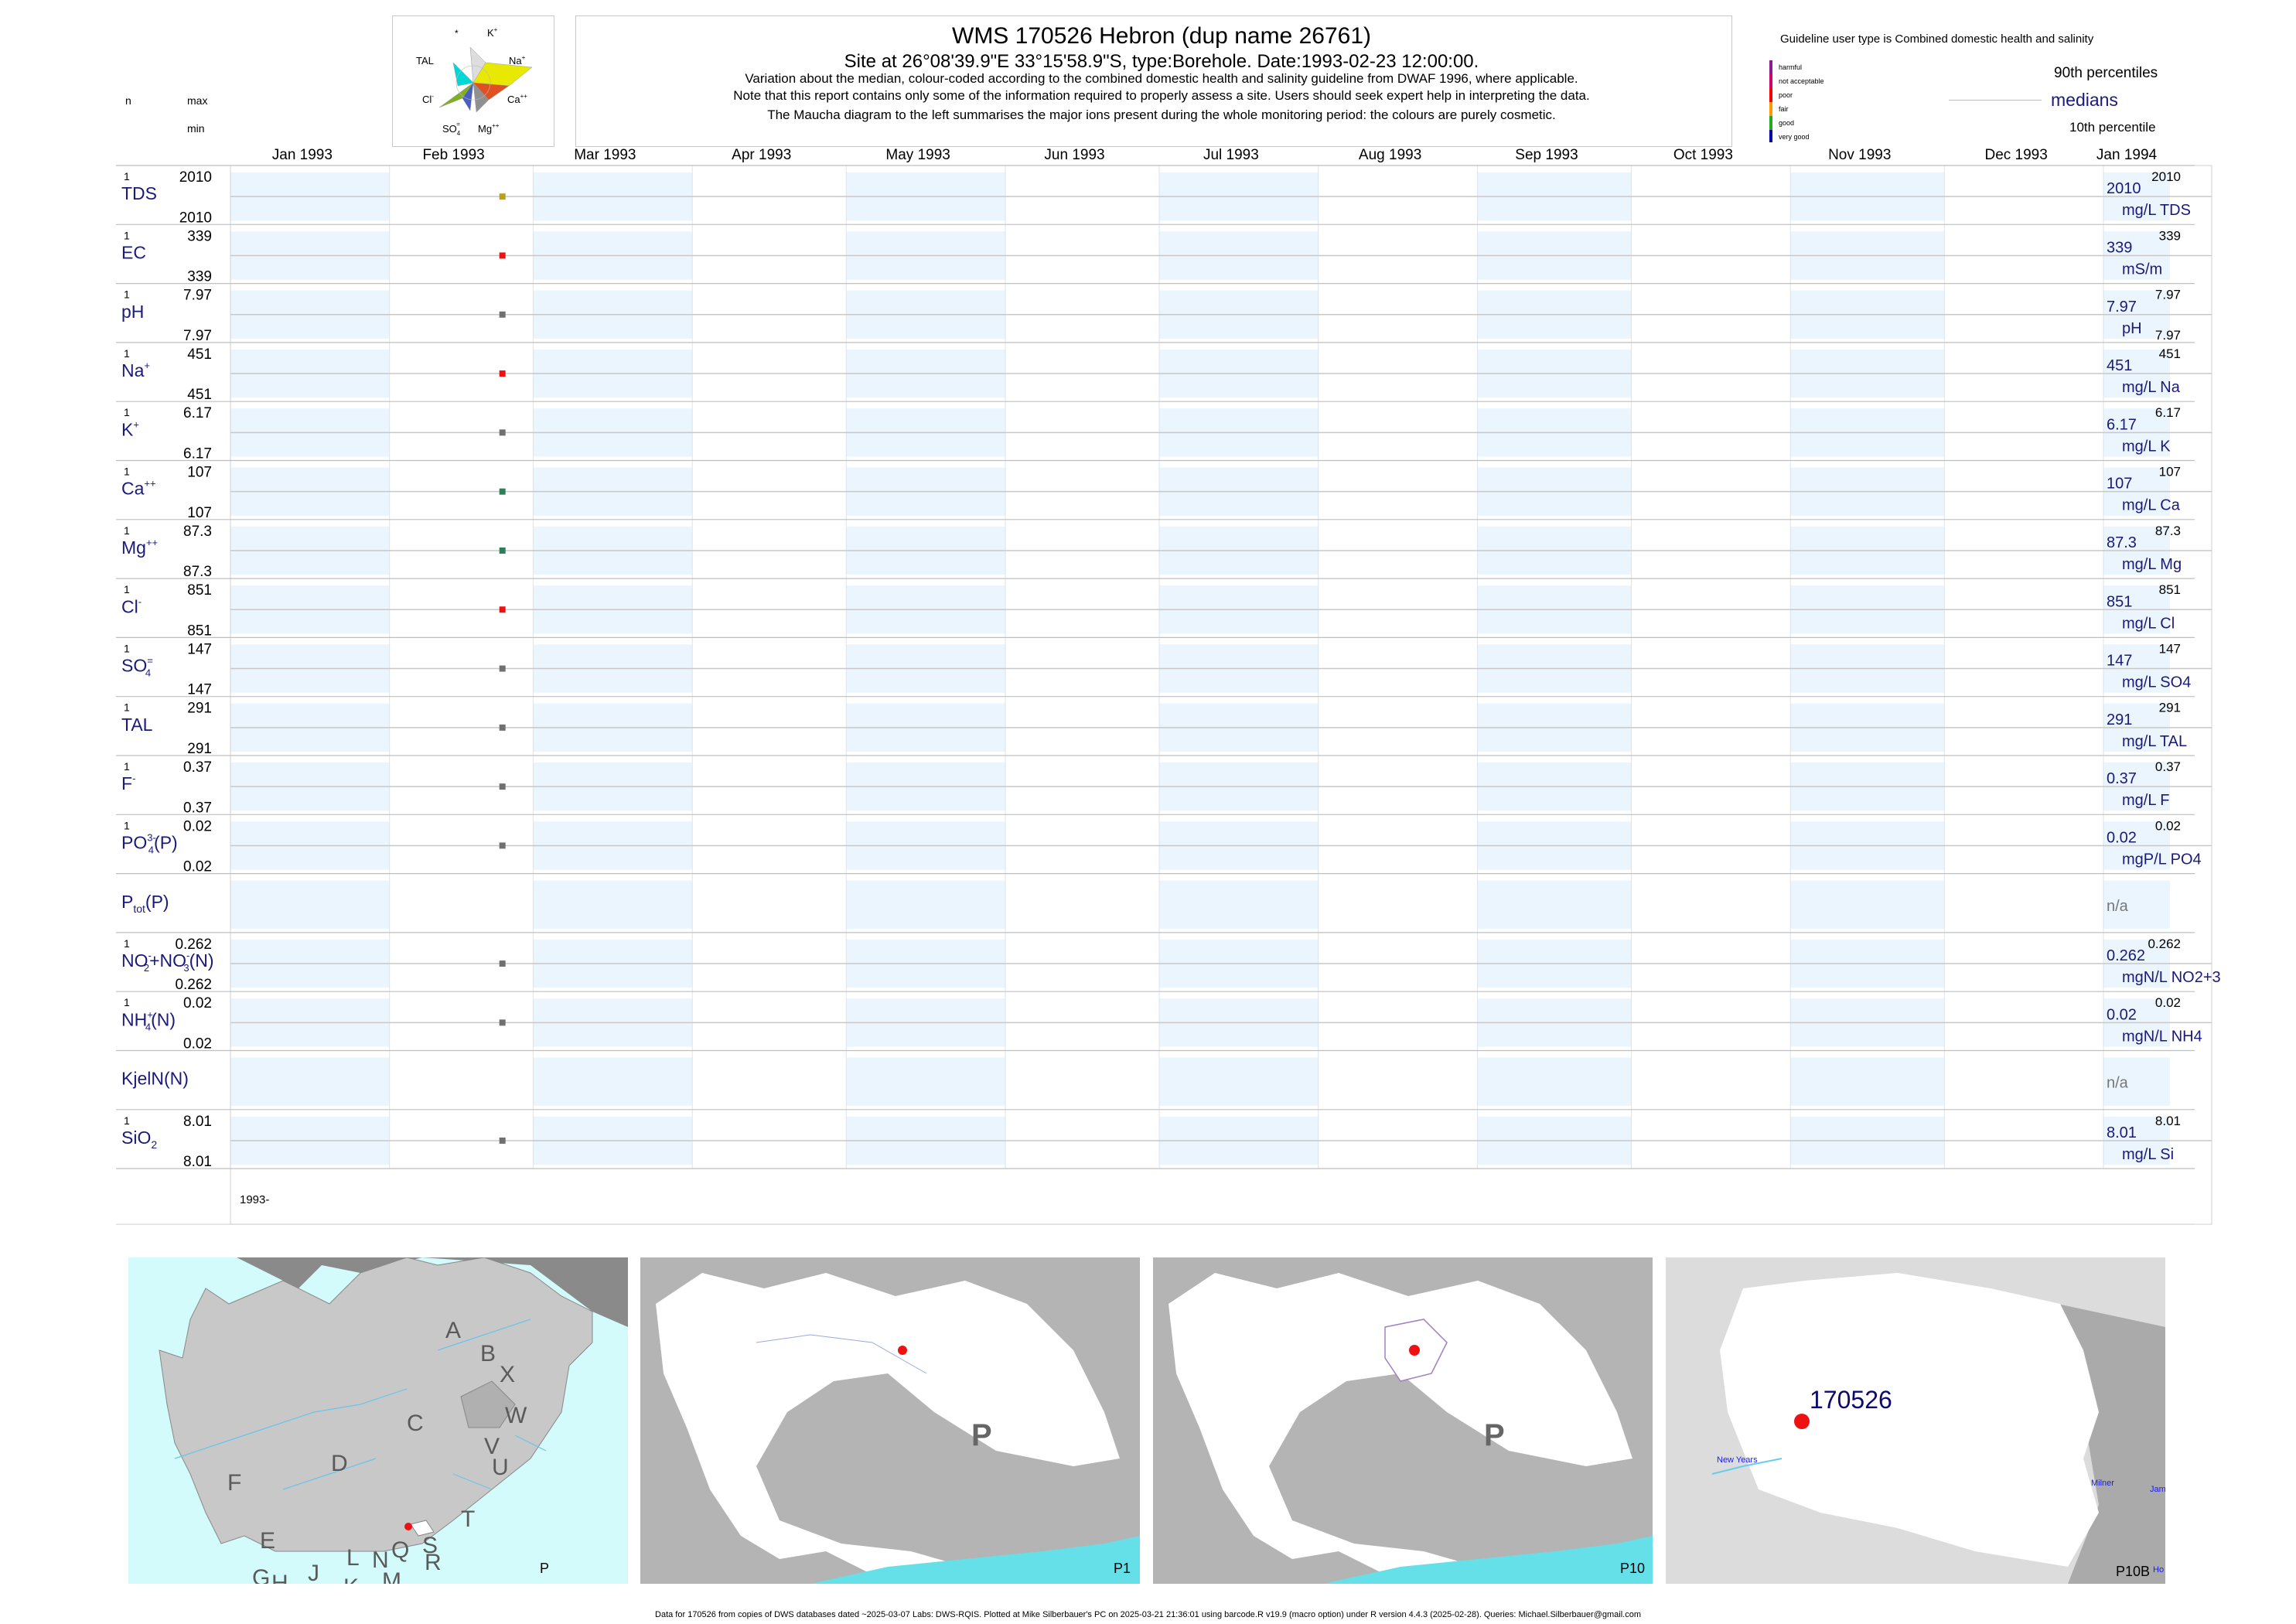  What do you see at coordinates (888, 1424) in the screenshot?
I see `map2-catchment` at bounding box center [888, 1424].